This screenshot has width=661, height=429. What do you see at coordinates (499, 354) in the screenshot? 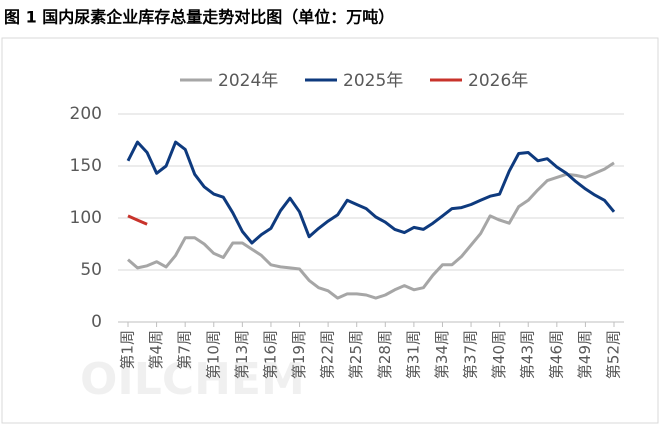
I see `x-tick-label: 第40周` at bounding box center [499, 354].